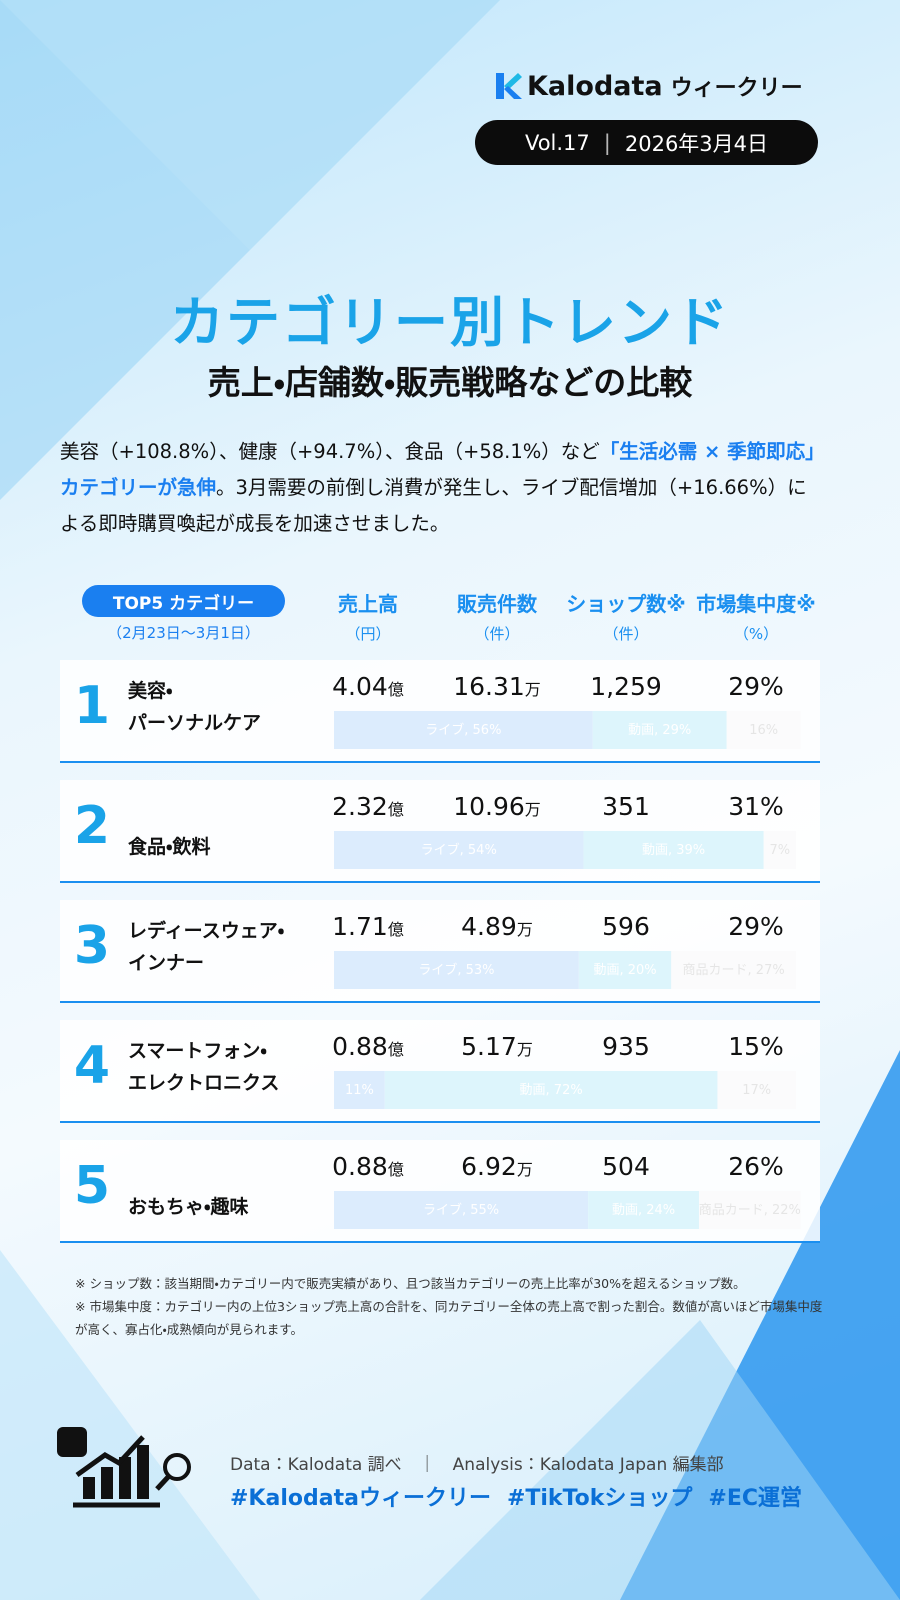  I want to click on subtitle: 売上・店舗数・販売戦略などの比較, so click(450, 382).